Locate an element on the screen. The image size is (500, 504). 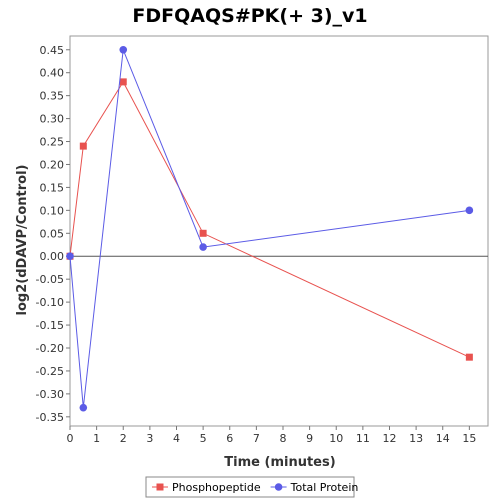
x-tick-label: 14 is located at coordinates (443, 438).